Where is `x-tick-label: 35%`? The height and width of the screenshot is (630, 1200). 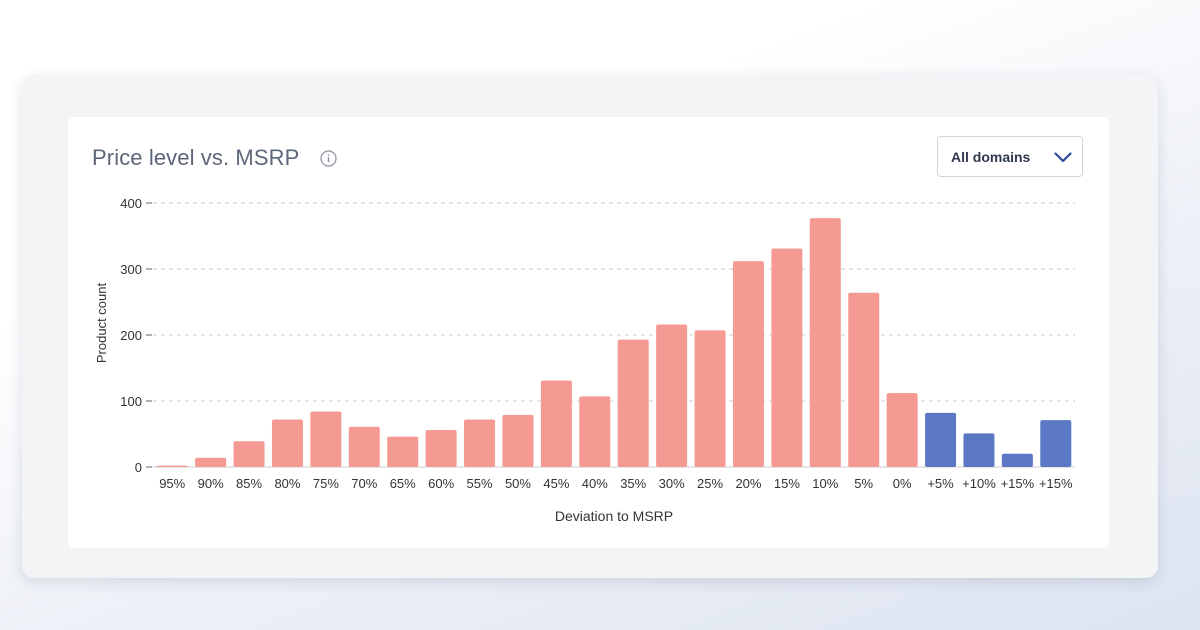
x-tick-label: 35% is located at coordinates (633, 483).